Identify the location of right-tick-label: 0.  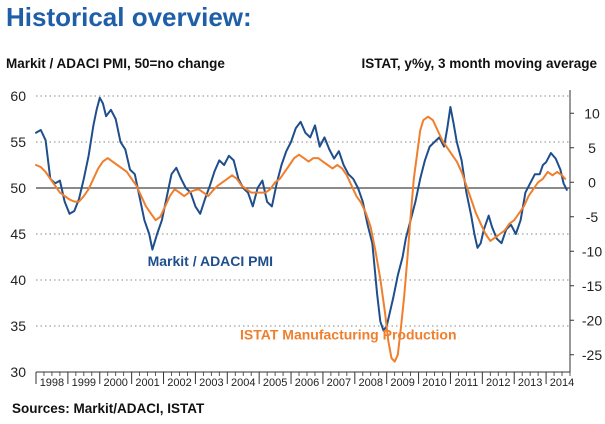
(592, 182).